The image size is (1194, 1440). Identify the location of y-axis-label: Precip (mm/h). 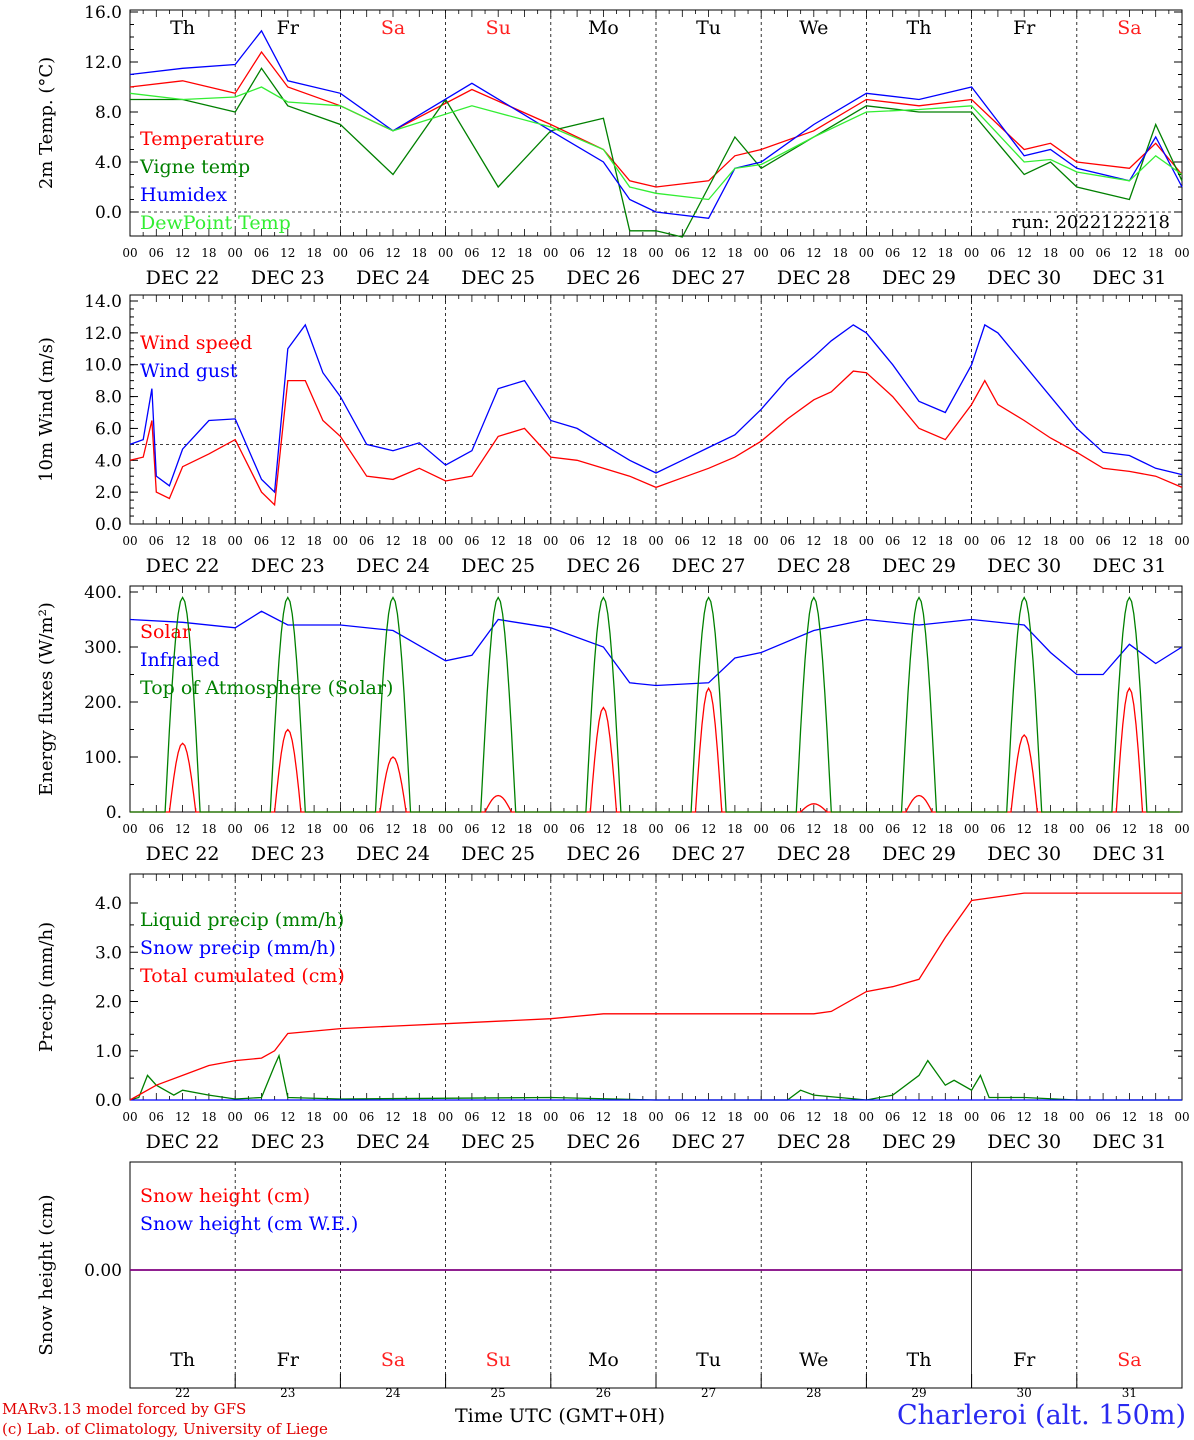
(46, 987).